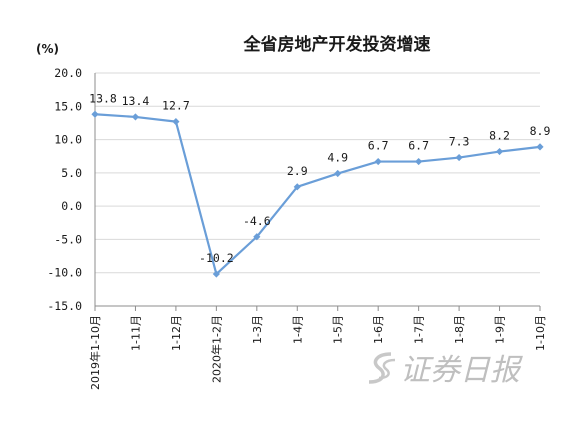  I want to click on data-label: 7.3, so click(459, 142).